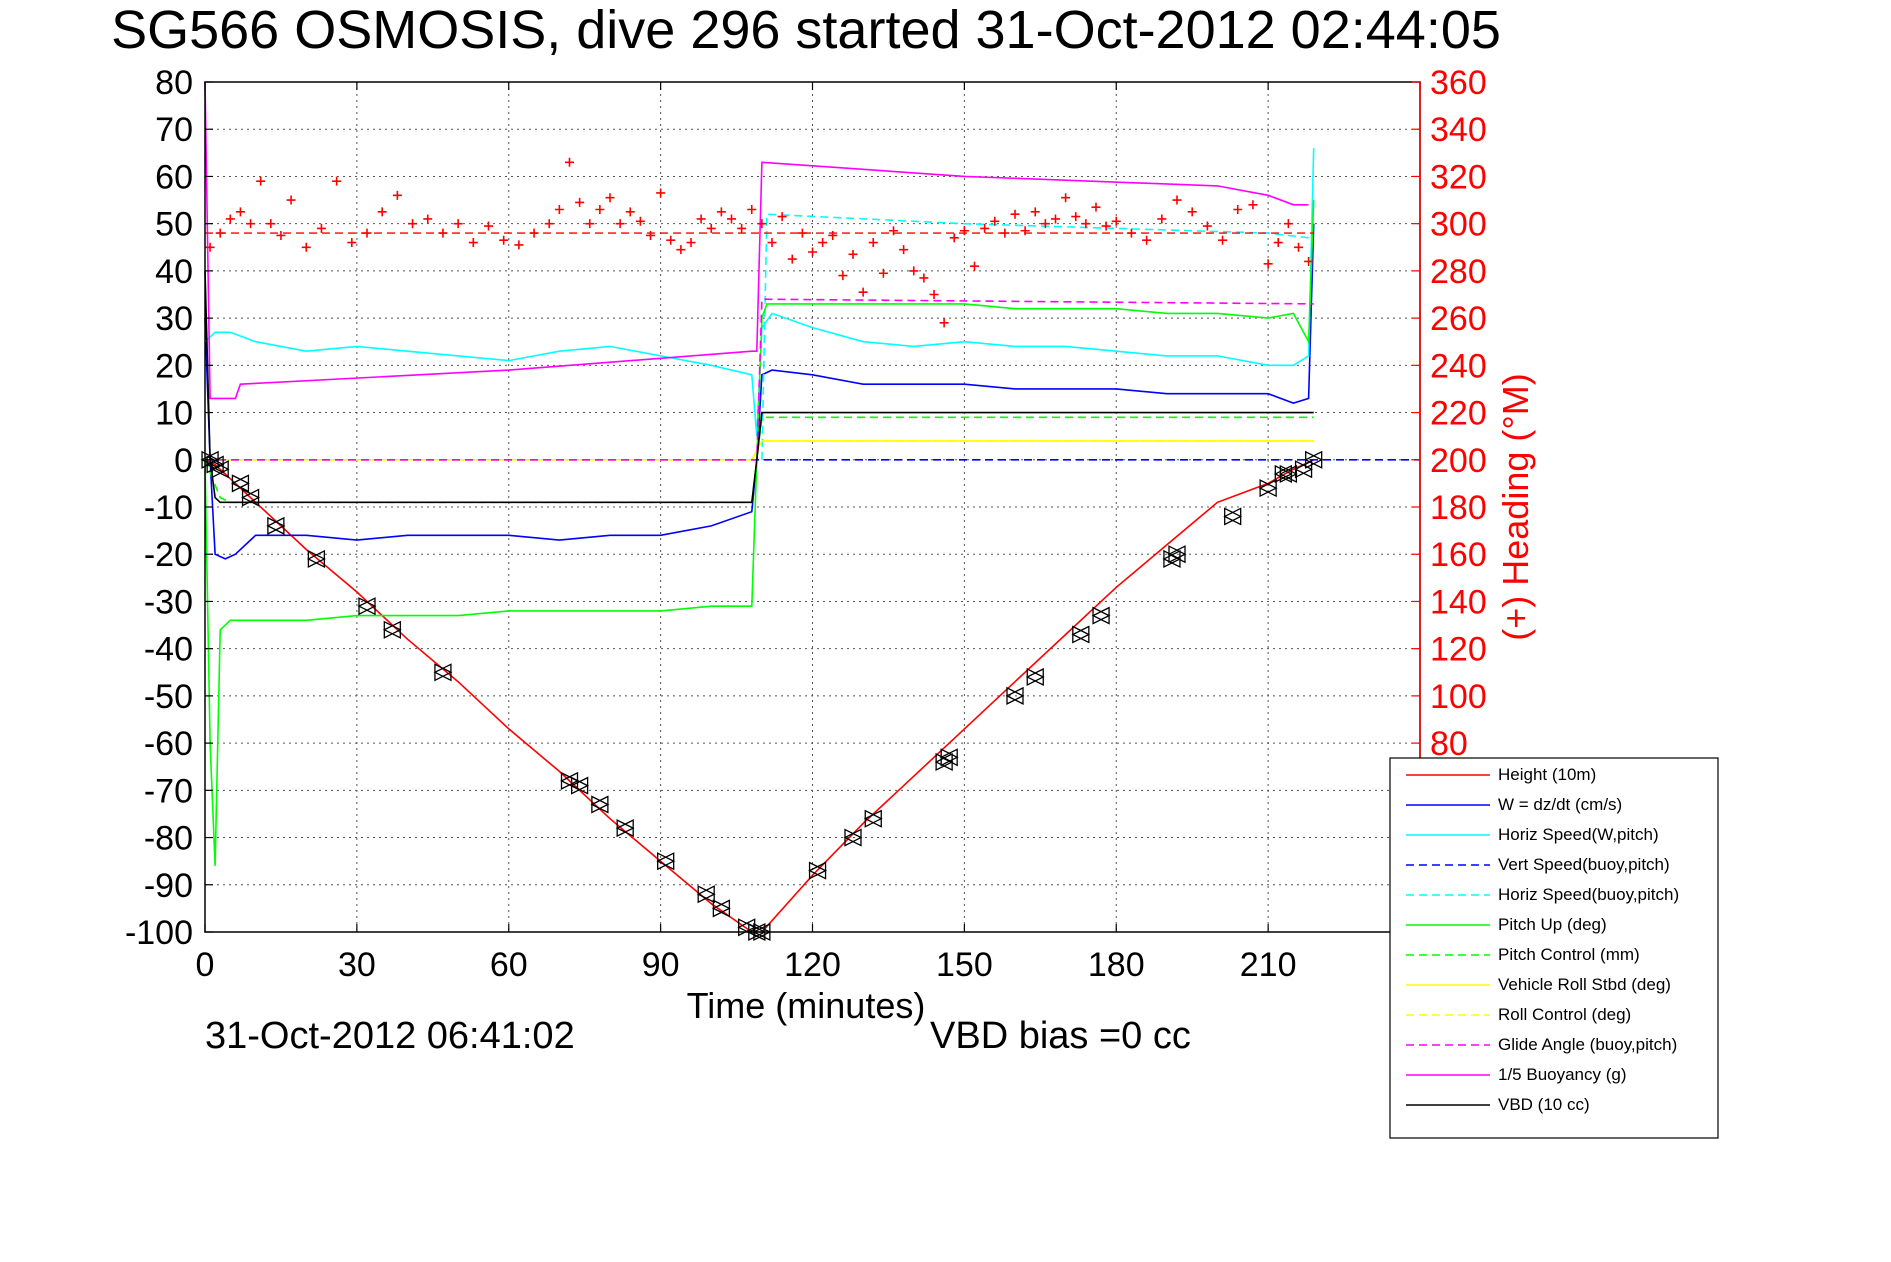  What do you see at coordinates (1268, 965) in the screenshot?
I see `x-tick-label: 210` at bounding box center [1268, 965].